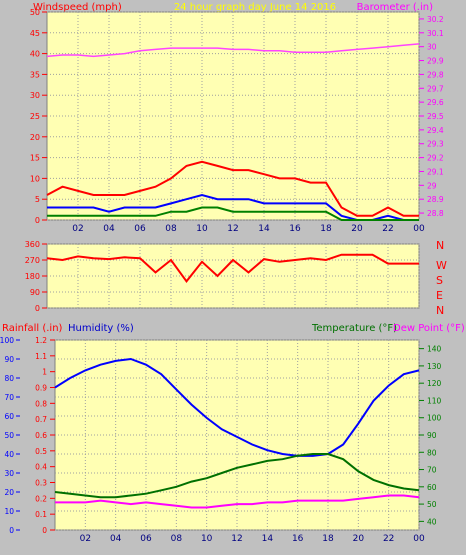 The image size is (466, 555). Describe the element at coordinates (44, 372) in the screenshot. I see `axis-tick-label: 1` at that location.